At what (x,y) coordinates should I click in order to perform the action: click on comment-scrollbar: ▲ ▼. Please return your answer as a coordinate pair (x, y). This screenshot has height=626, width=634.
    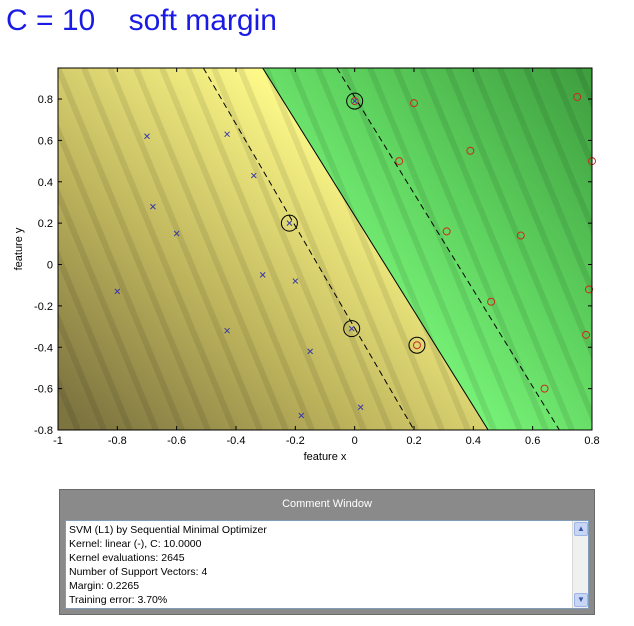
    Looking at the image, I should click on (580, 564).